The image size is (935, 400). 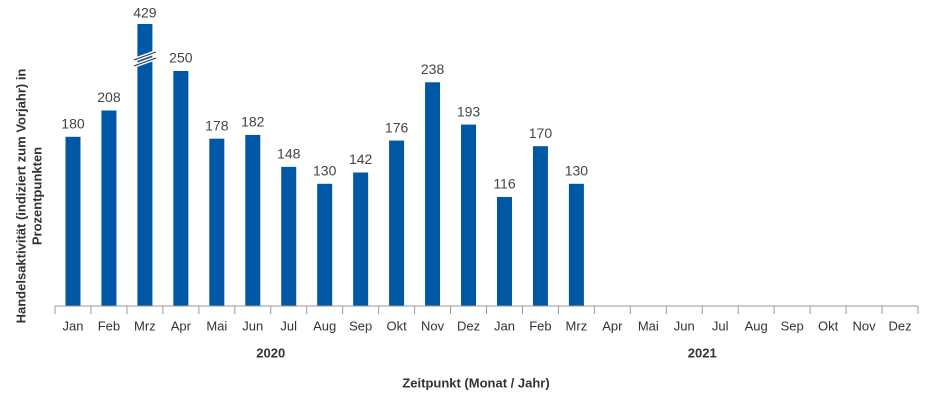 What do you see at coordinates (361, 159) in the screenshot?
I see `value-label: 142` at bounding box center [361, 159].